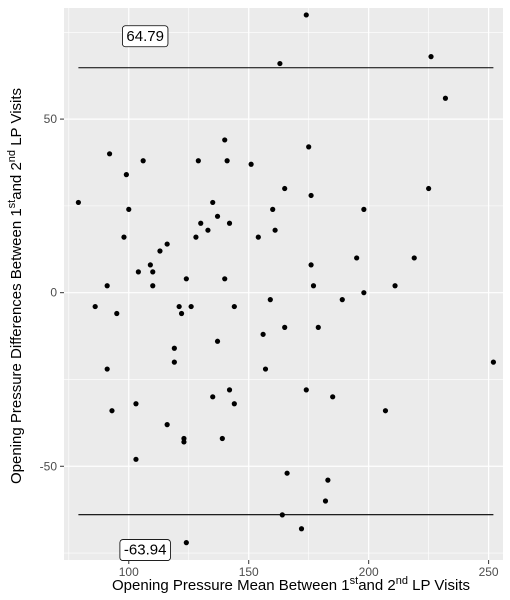 The width and height of the screenshot is (510, 600). What do you see at coordinates (49, 466) in the screenshot?
I see `y-tick-label: -50` at bounding box center [49, 466].